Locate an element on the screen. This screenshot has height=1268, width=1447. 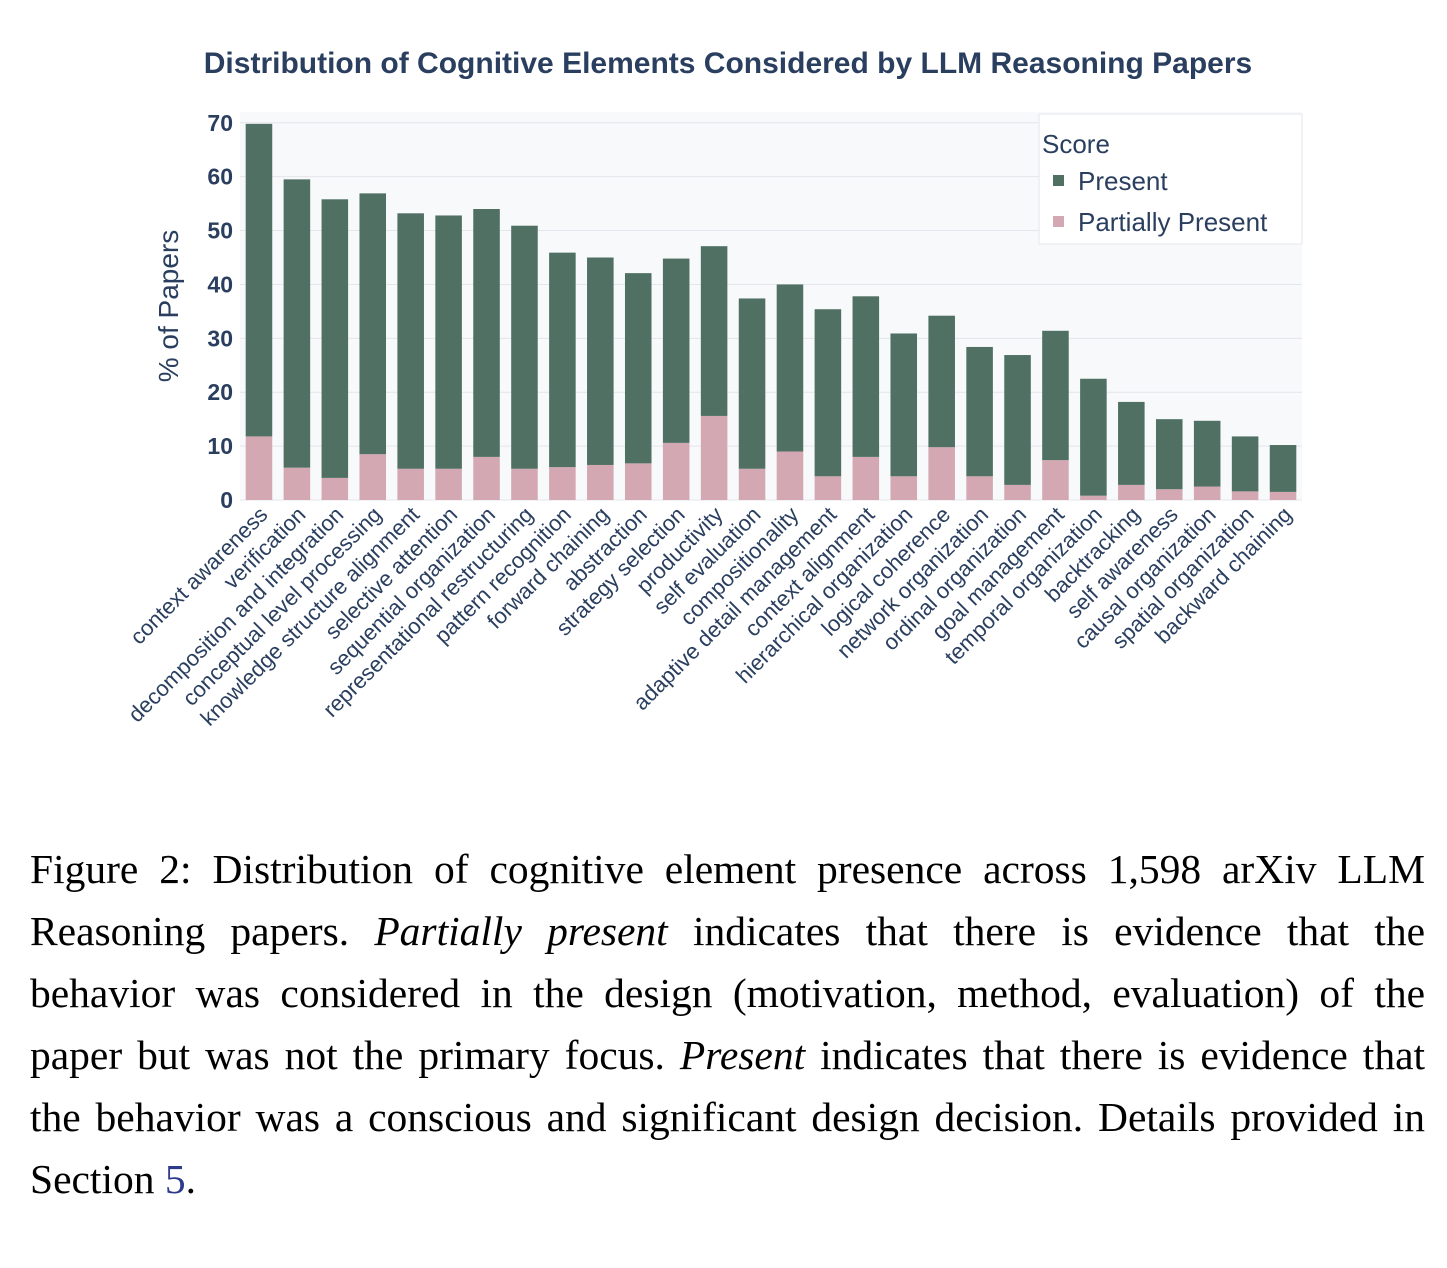
bar-present-knowledge-structure-alignment is located at coordinates (410, 341).